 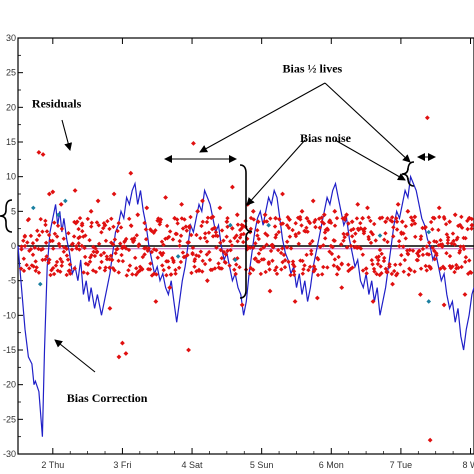 I want to click on bias-noise-brace-left, so click(x=6, y=216).